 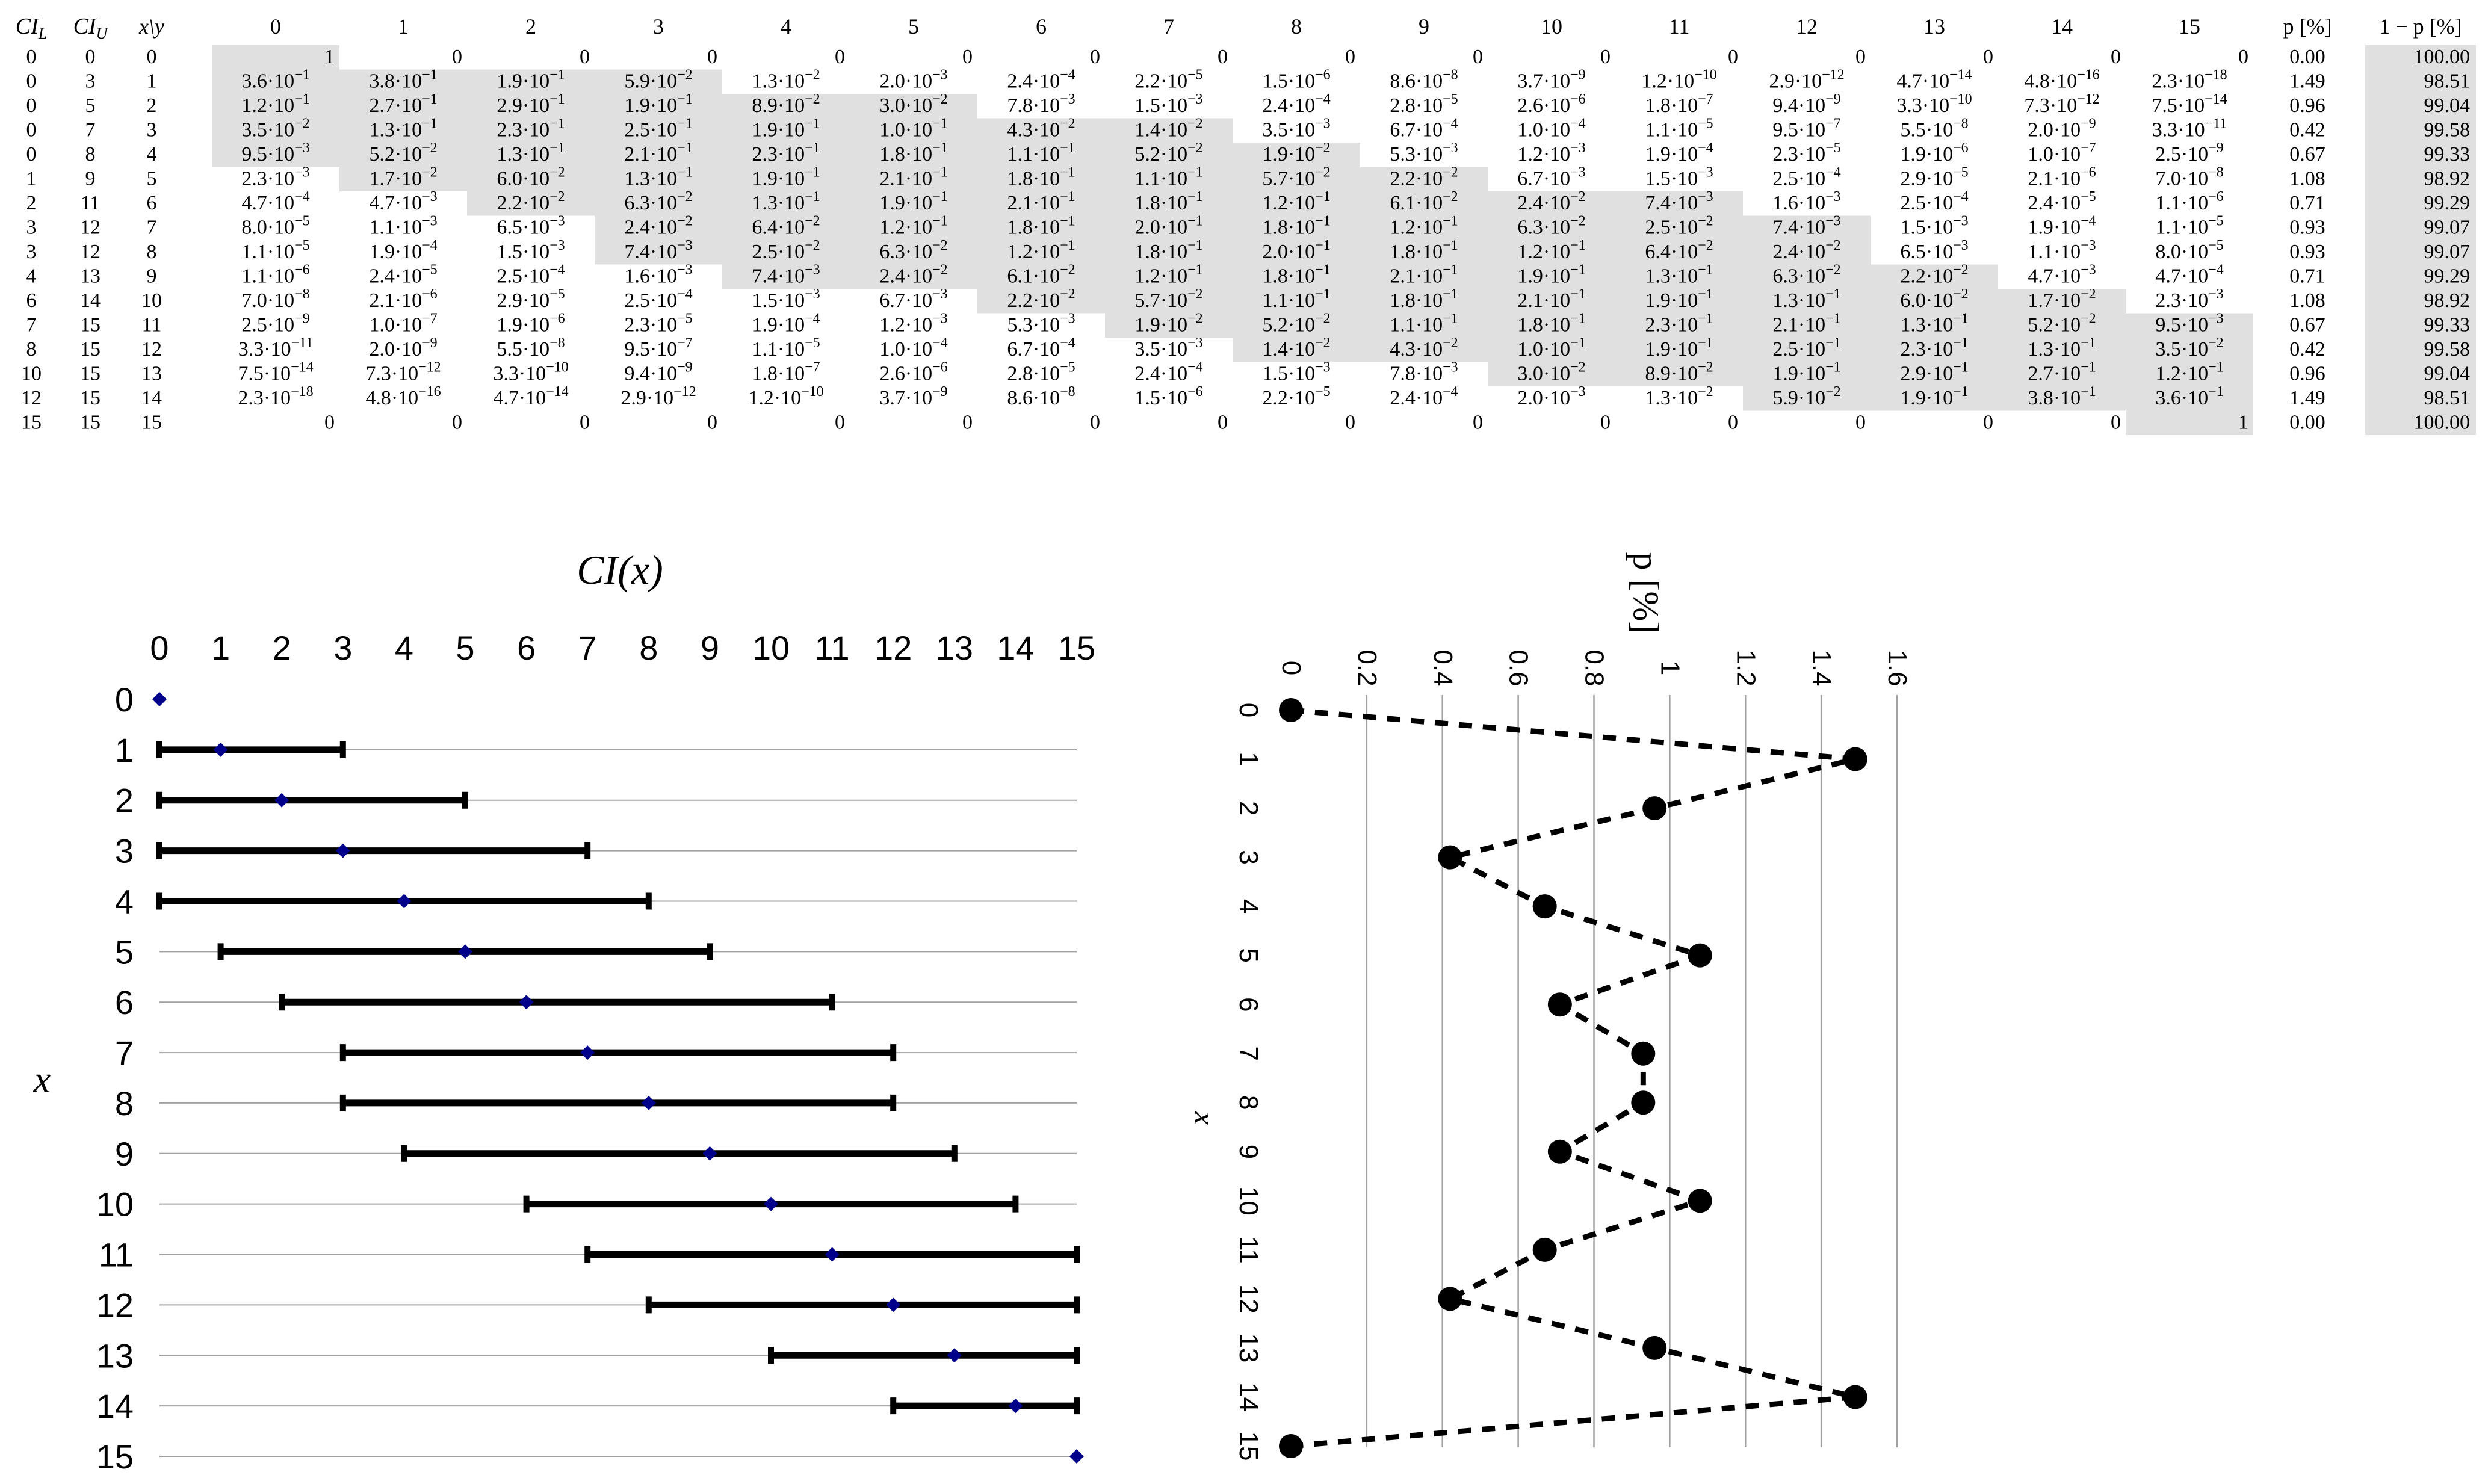 What do you see at coordinates (276, 396) in the screenshot?
I see `cell-probability: 2.3·10⁻¹⁸` at bounding box center [276, 396].